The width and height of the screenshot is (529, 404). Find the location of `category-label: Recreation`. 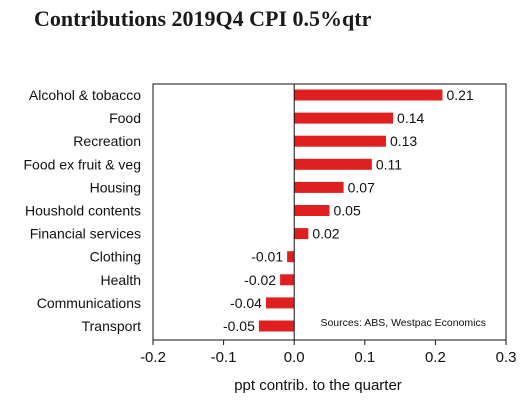

category-label: Recreation is located at coordinates (107, 141).